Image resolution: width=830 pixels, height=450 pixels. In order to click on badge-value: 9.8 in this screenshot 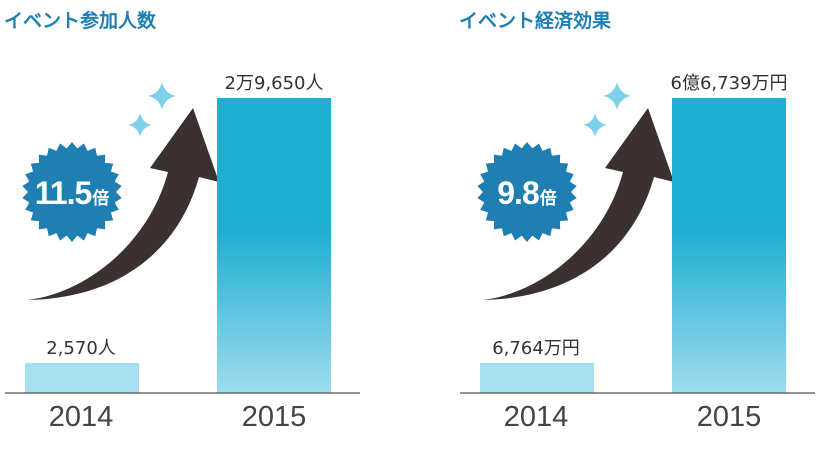, I will do `click(518, 193)`.